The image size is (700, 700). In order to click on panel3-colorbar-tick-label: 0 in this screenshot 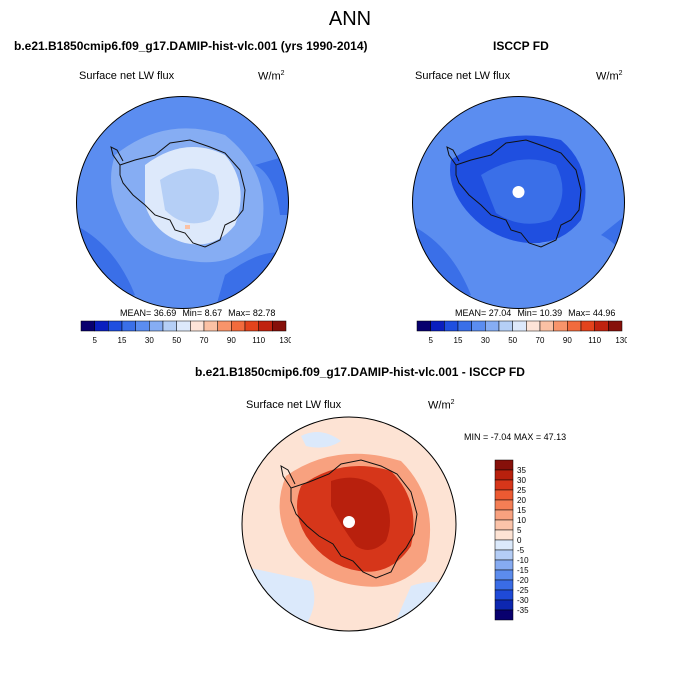, I will do `click(519, 540)`.